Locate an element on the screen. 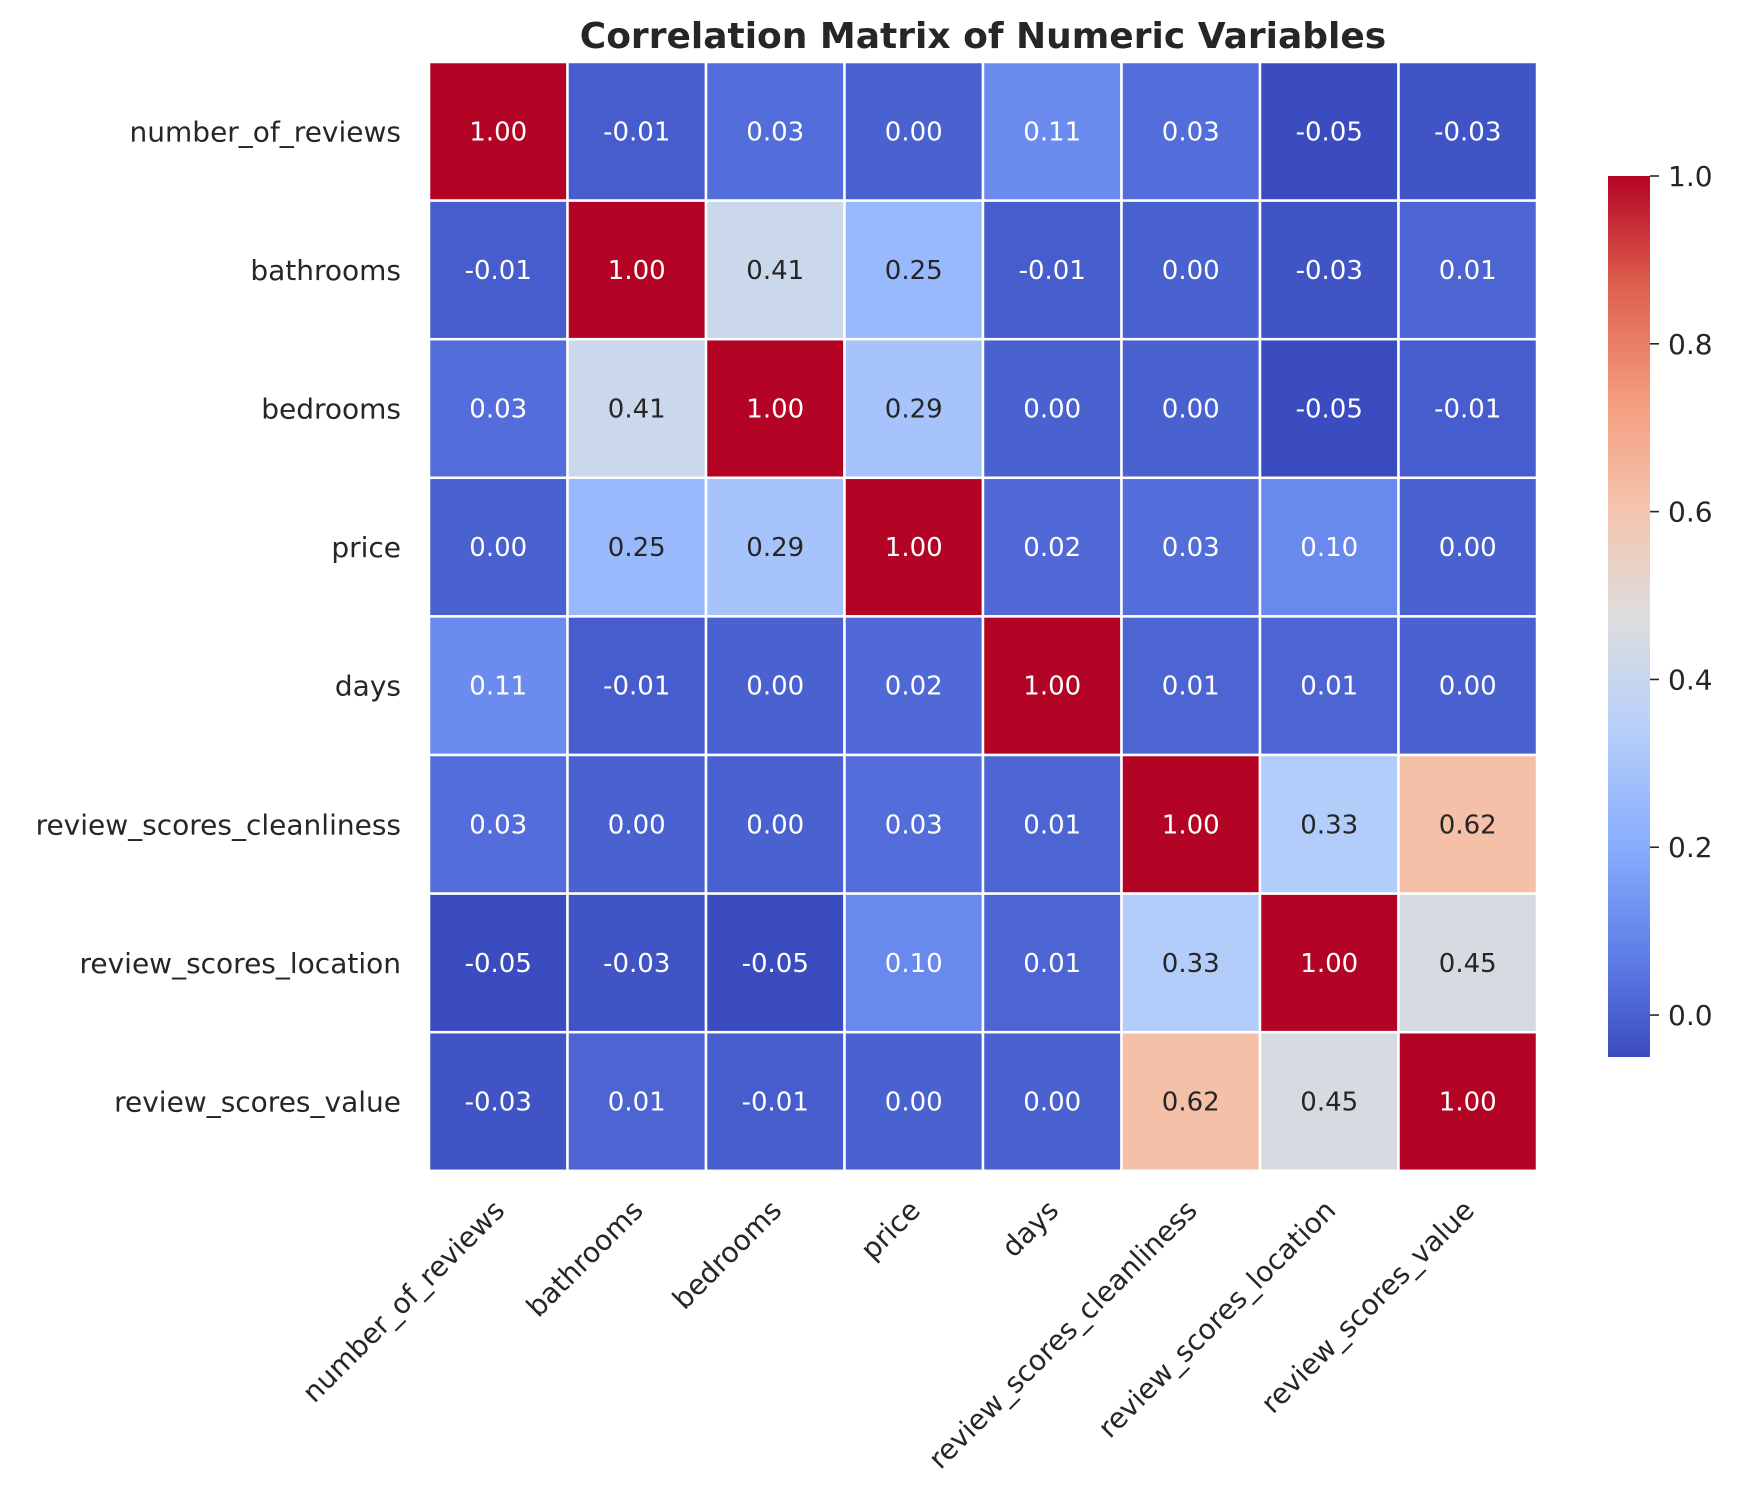 The height and width of the screenshot is (1502, 1738). y-tick-label-review_scores_cleanliness: review_scores_cleanliness is located at coordinates (218, 824).